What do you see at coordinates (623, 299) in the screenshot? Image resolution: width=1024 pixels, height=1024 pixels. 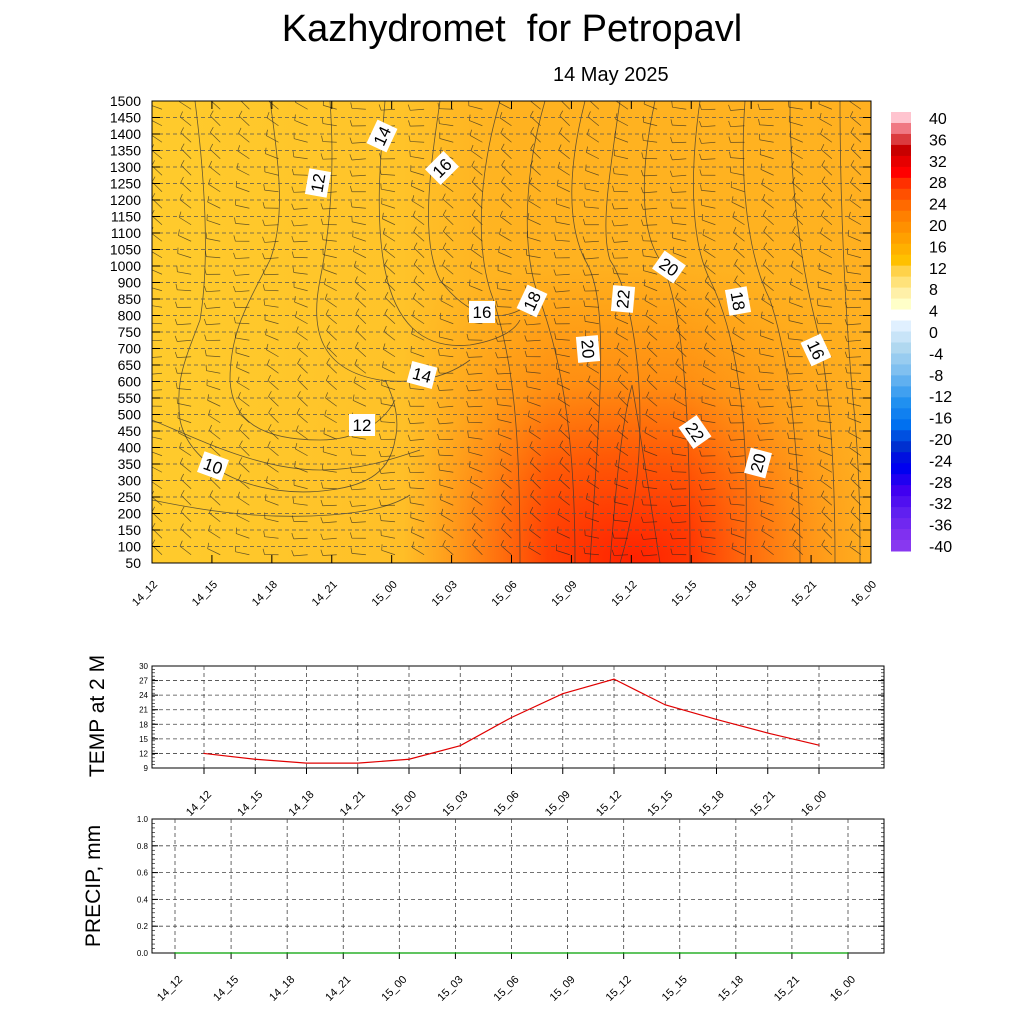 I see `contour-label-text: 22` at bounding box center [623, 299].